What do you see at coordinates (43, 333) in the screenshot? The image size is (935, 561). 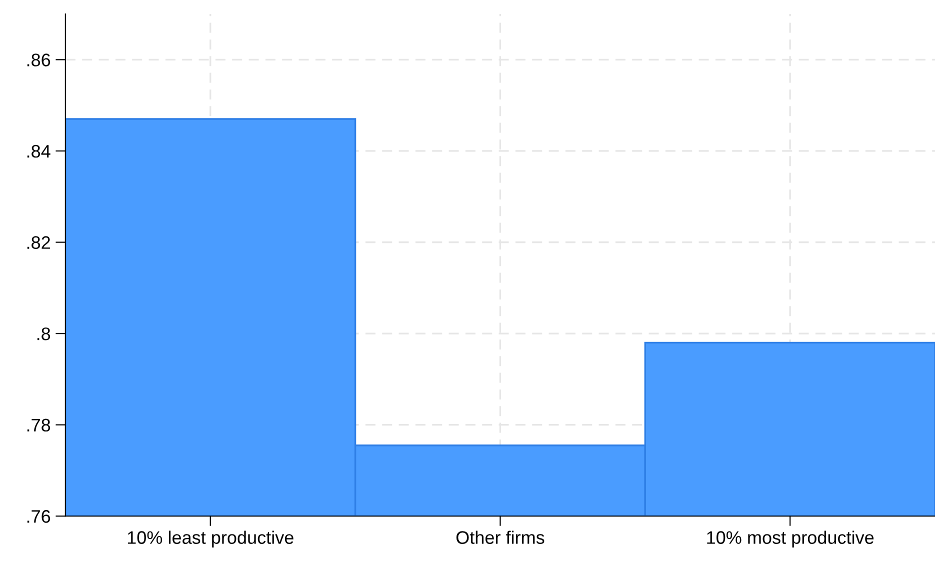 I see `y-tick-label: .8` at bounding box center [43, 333].